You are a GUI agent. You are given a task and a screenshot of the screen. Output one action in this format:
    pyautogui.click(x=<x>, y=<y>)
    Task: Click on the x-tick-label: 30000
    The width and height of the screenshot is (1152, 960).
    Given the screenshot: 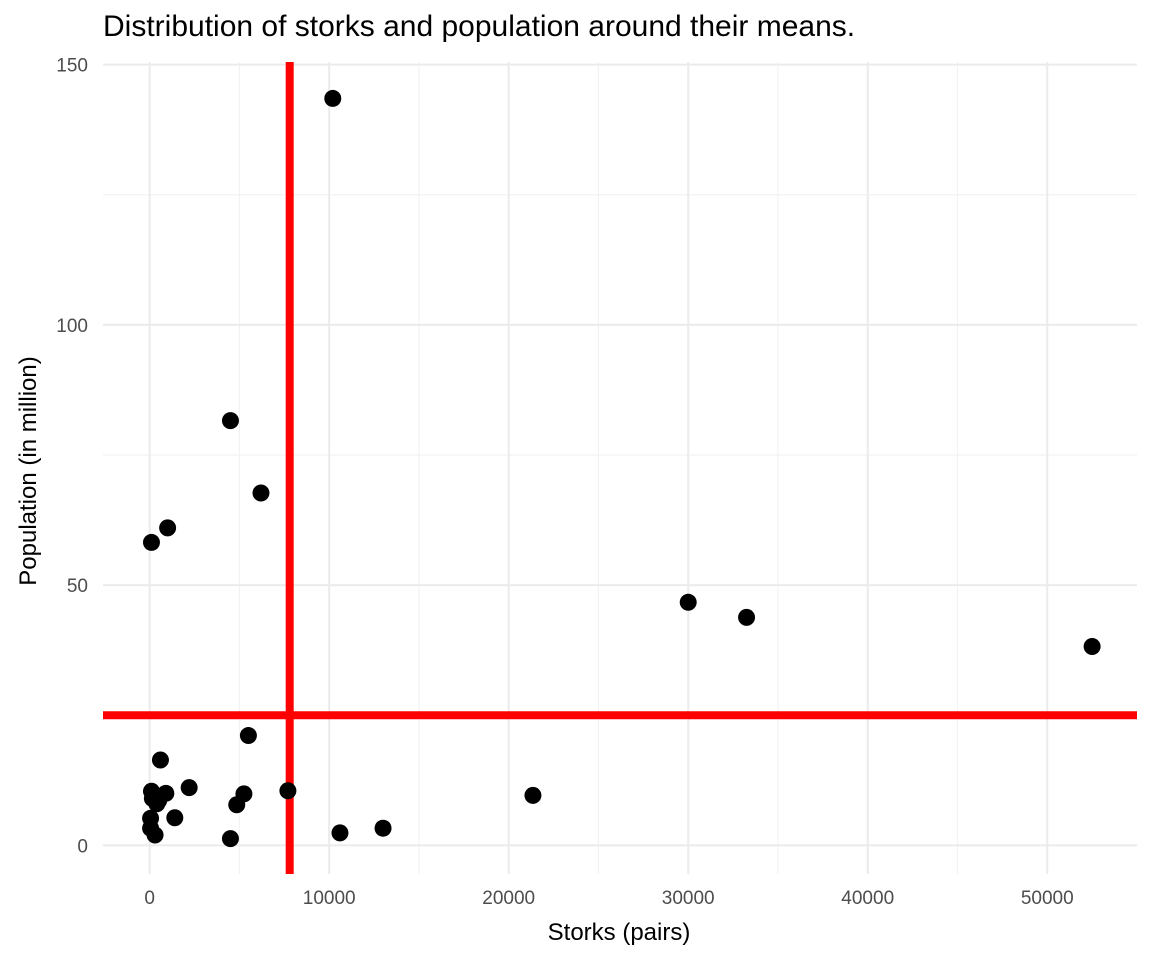 What is the action you would take?
    pyautogui.click(x=688, y=898)
    